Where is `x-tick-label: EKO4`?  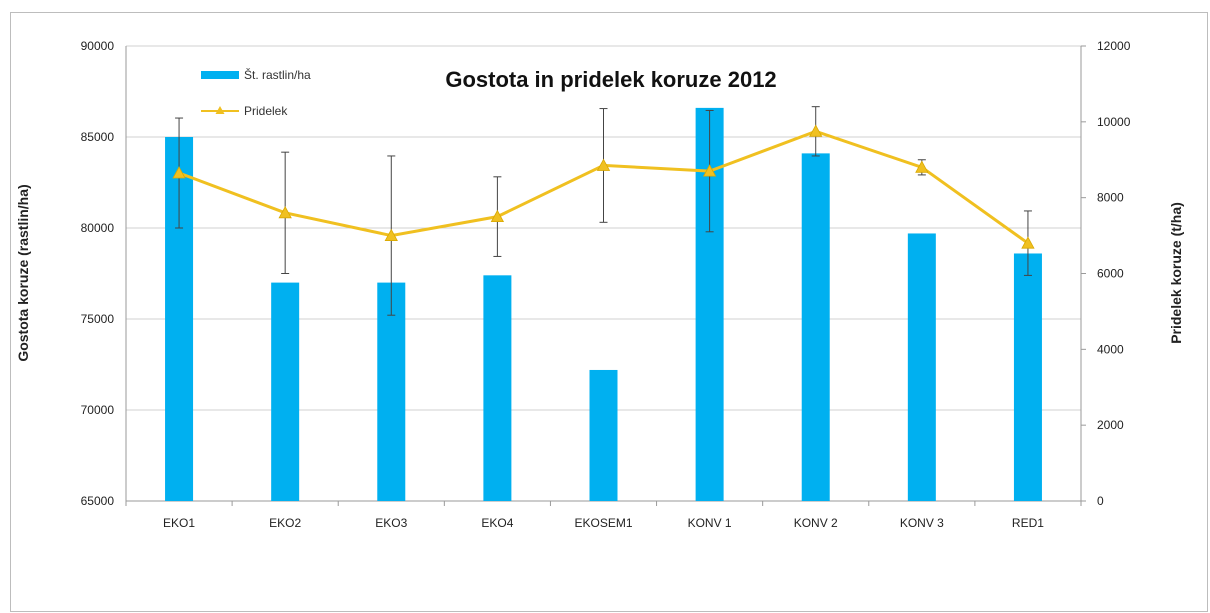
x-tick-label: EKO4 is located at coordinates (497, 523).